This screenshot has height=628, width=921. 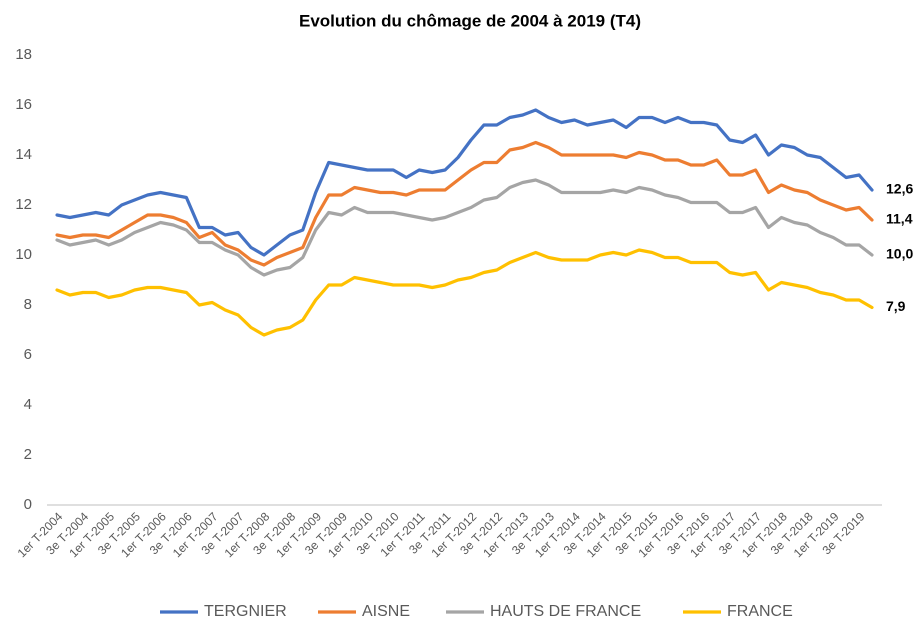 What do you see at coordinates (28, 404) in the screenshot?
I see `y-tick-label: 4` at bounding box center [28, 404].